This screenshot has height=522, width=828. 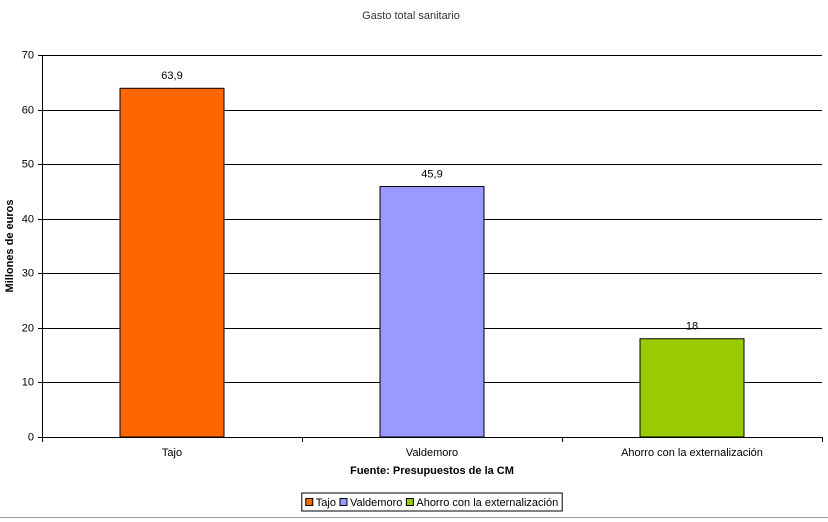 What do you see at coordinates (28, 219) in the screenshot?
I see `y-tick-label: 40` at bounding box center [28, 219].